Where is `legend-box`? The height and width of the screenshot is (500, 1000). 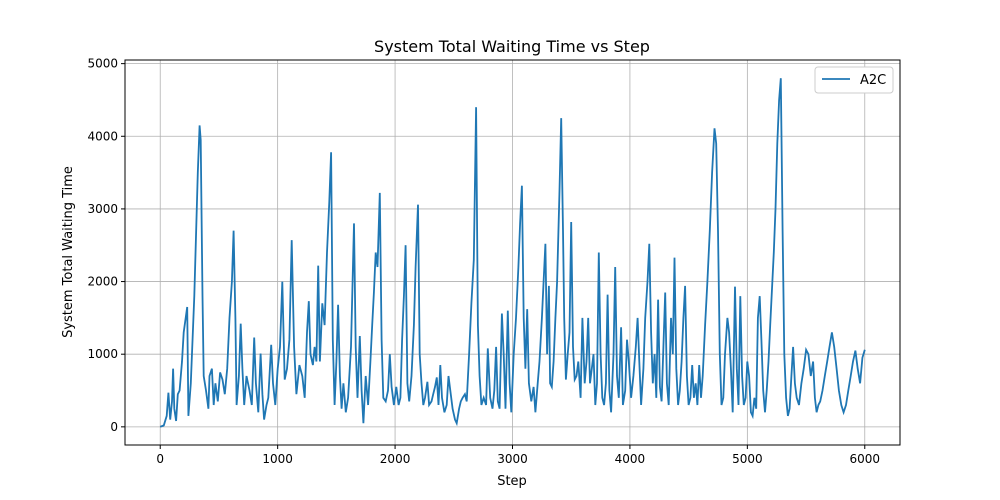
legend-box is located at coordinates (854, 80).